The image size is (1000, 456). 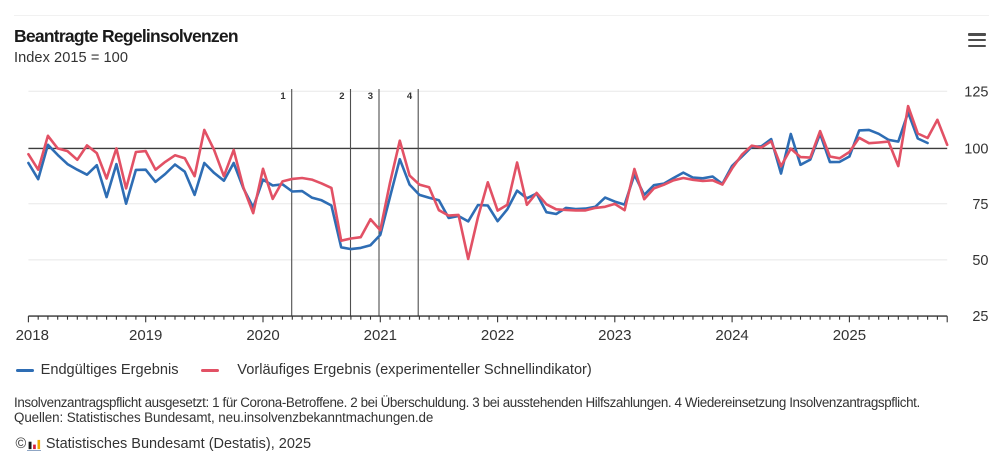 I want to click on svg-text: 2023, so click(x=614, y=335).